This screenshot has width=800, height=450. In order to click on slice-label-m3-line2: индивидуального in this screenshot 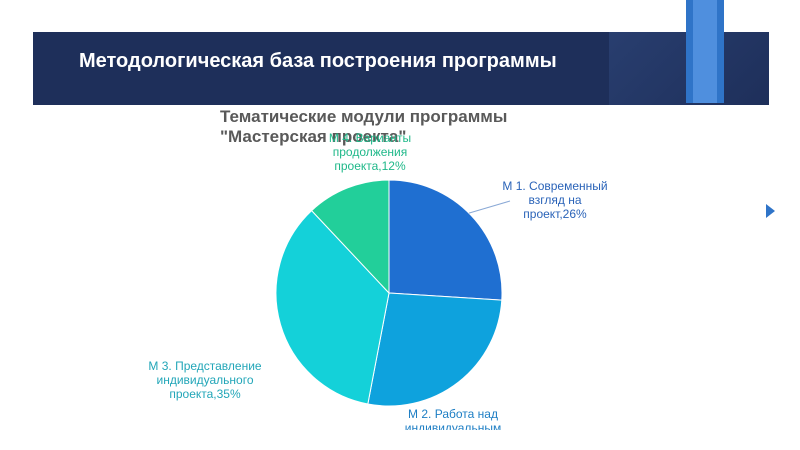, I will do `click(205, 380)`.